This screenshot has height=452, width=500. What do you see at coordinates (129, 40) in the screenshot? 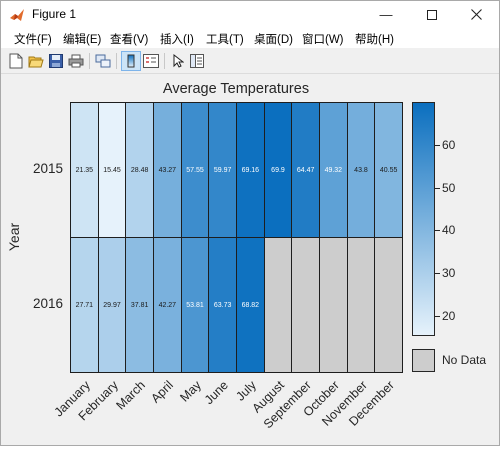
I see `menu-view: 查看(V)` at bounding box center [129, 40].